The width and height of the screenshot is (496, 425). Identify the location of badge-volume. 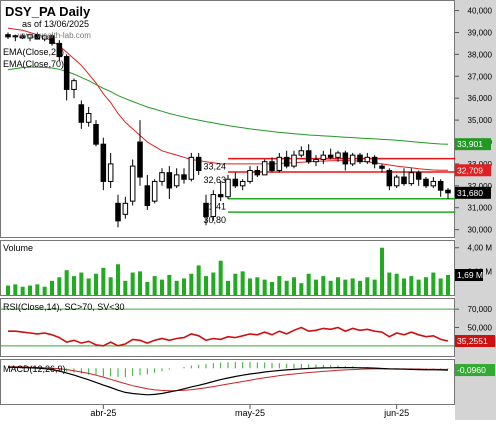
(469, 275).